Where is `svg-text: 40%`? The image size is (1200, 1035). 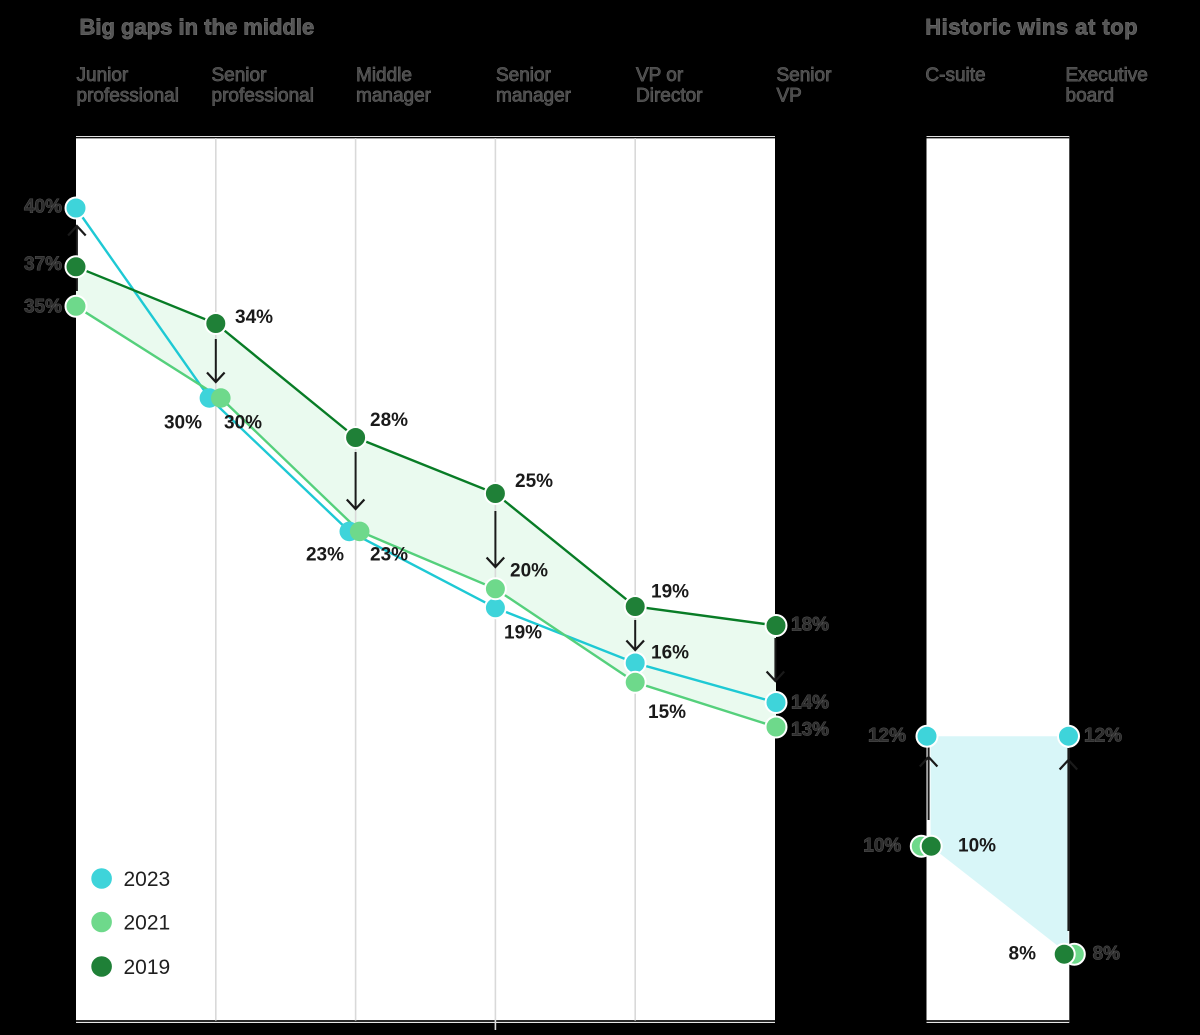 svg-text: 40% is located at coordinates (43, 207).